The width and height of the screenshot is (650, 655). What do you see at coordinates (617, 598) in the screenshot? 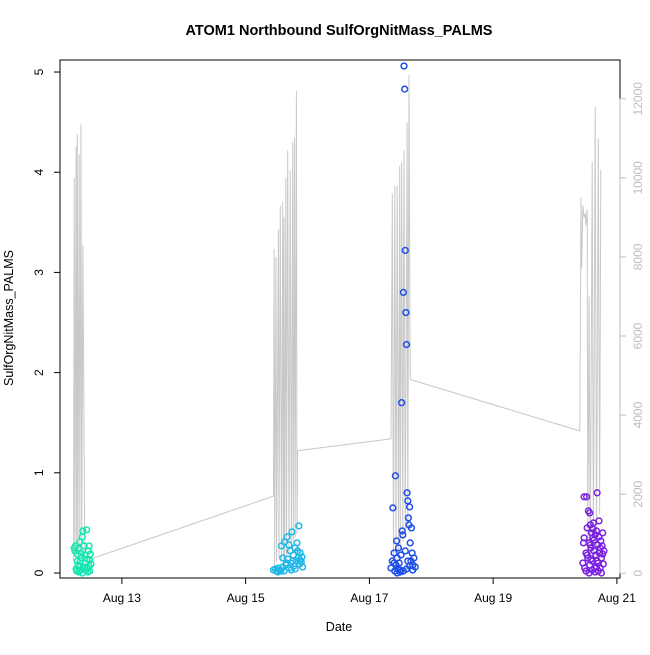
I see `x-tick-label: Aug 21` at bounding box center [617, 598].